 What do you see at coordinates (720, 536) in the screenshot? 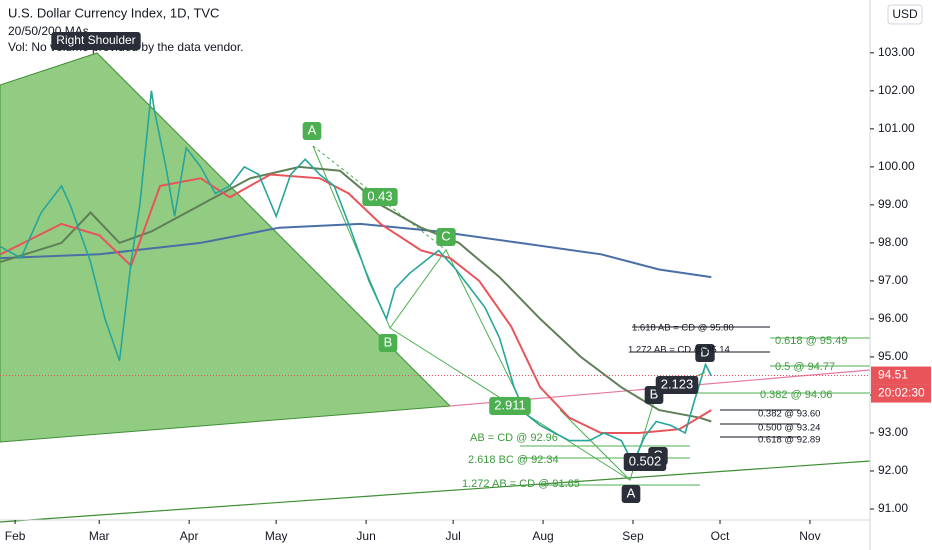
I see `x-tick-label: Oct` at bounding box center [720, 536].